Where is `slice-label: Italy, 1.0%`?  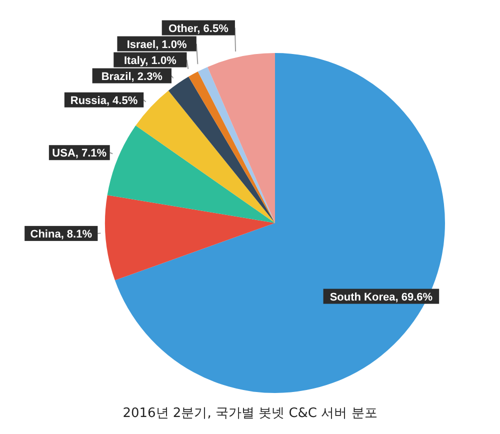 slice-label: Italy, 1.0% is located at coordinates (150, 60).